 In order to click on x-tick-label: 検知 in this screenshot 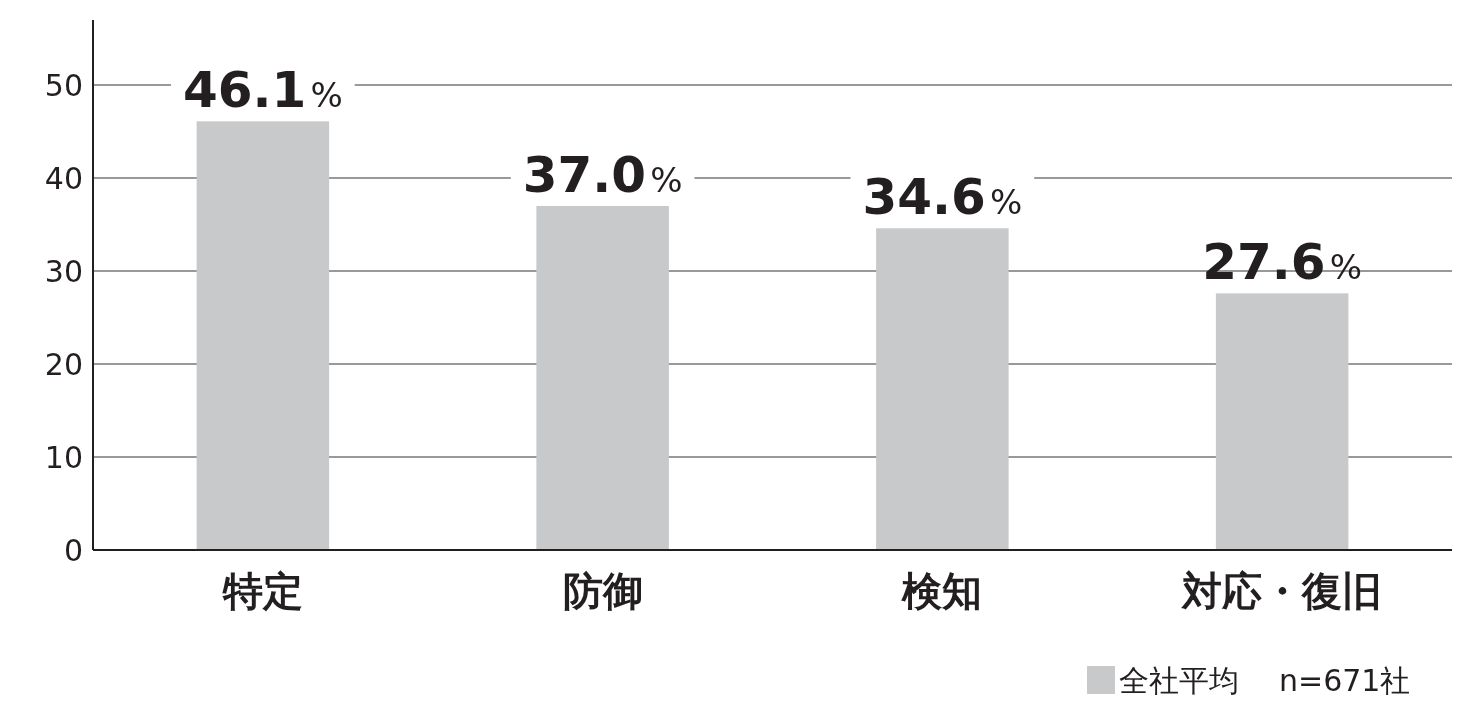, I will do `click(942, 591)`.